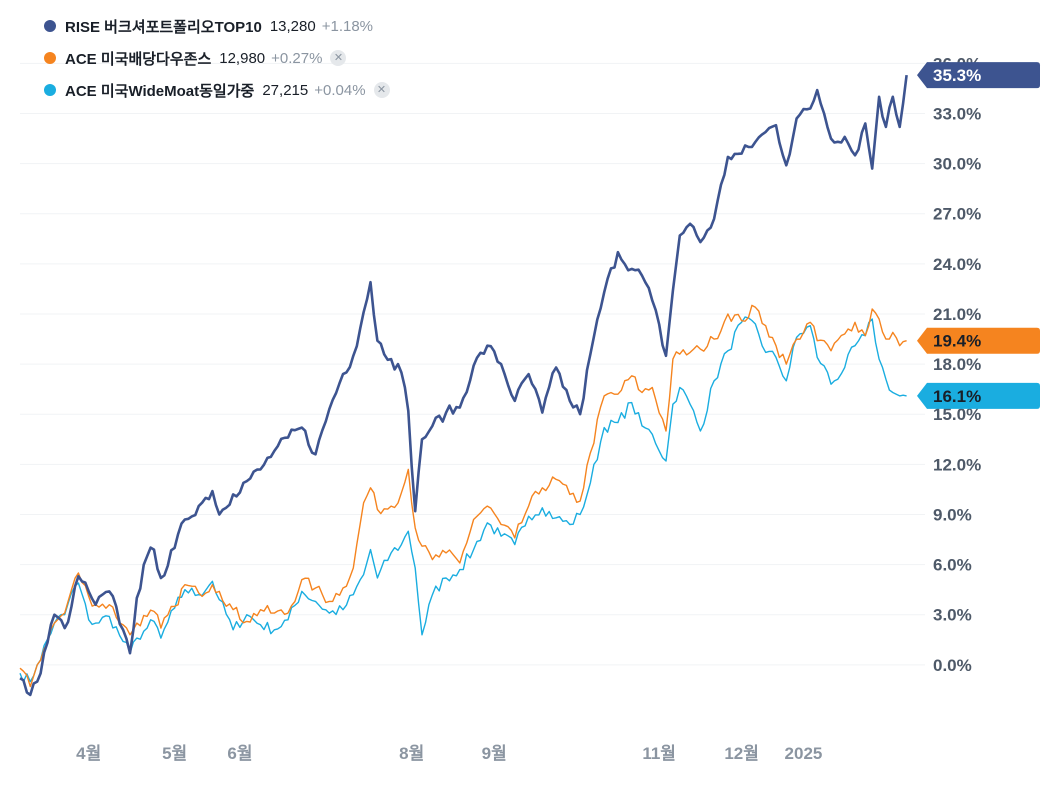  I want to click on legend-item-rise-berkshire: RISE 버크셔포트폴리오TOP10 13,280 +1.18%, so click(217, 26).